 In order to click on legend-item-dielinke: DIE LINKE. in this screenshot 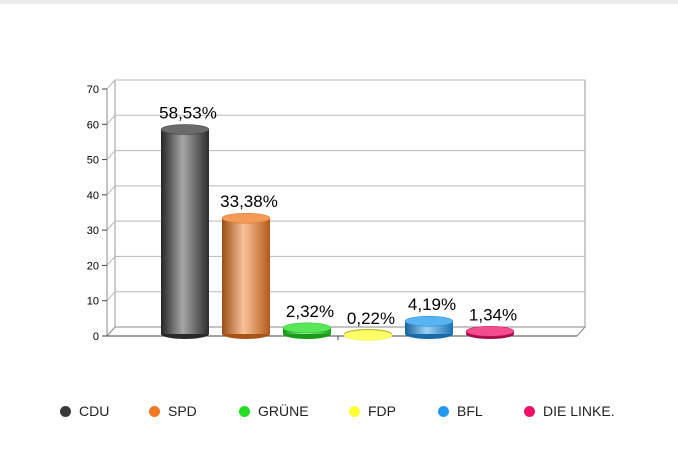, I will do `click(569, 411)`.